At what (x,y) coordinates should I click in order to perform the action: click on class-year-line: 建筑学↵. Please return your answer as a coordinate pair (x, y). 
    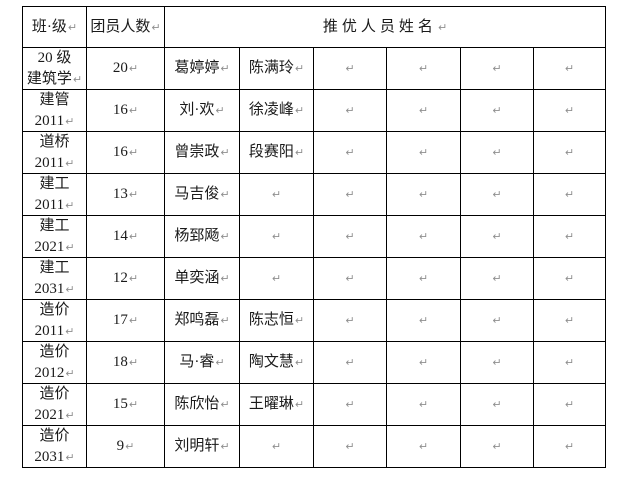
    Looking at the image, I should click on (55, 79).